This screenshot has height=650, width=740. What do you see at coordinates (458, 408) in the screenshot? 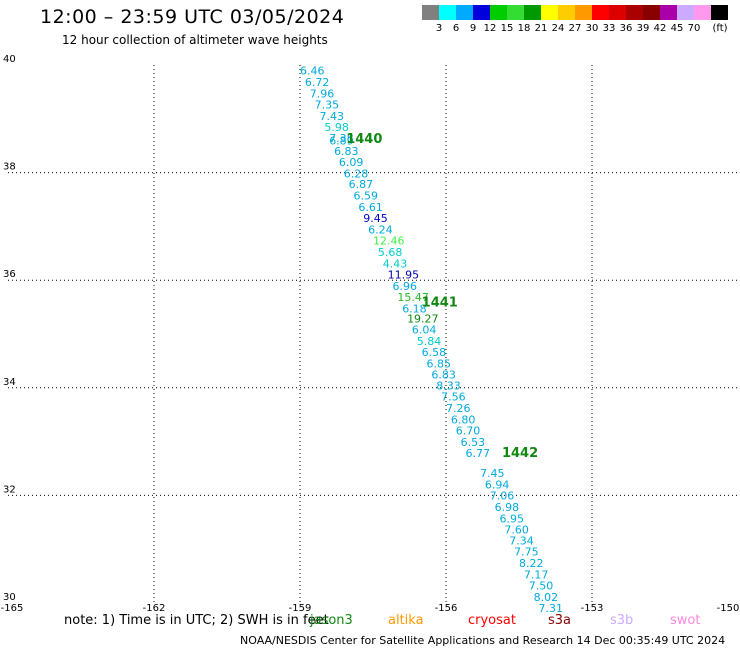
I see `wave-height-point: 7.26` at bounding box center [458, 408].